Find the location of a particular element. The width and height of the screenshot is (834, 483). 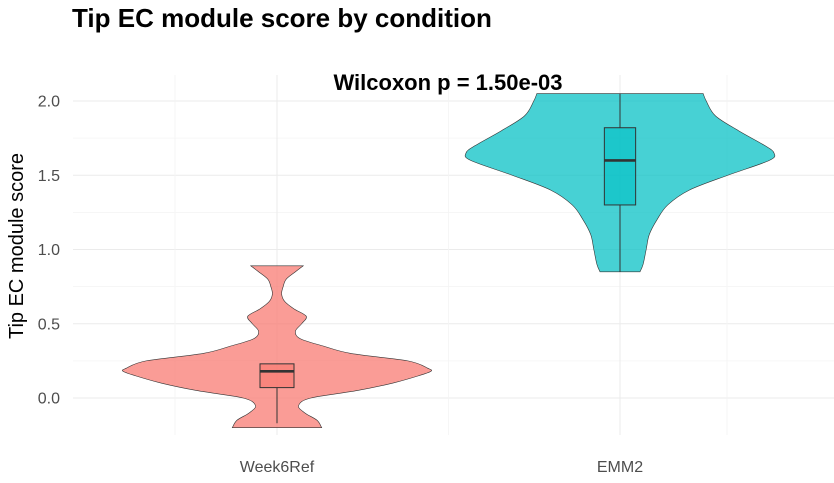

chart-title: Tip EC module score by condition is located at coordinates (282, 18).